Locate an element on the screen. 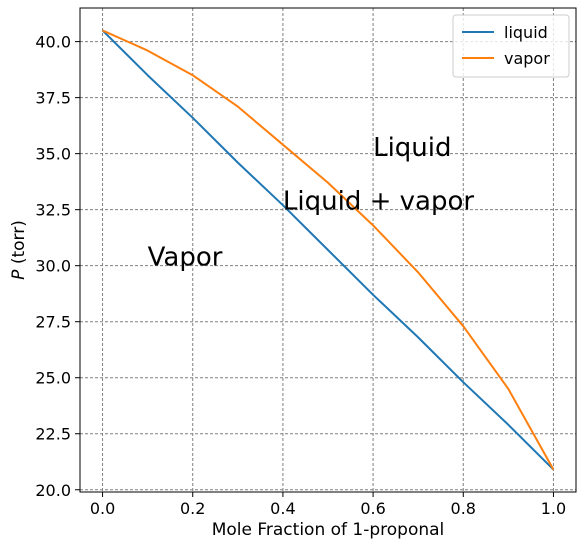  region-label: Liquid is located at coordinates (412, 148).